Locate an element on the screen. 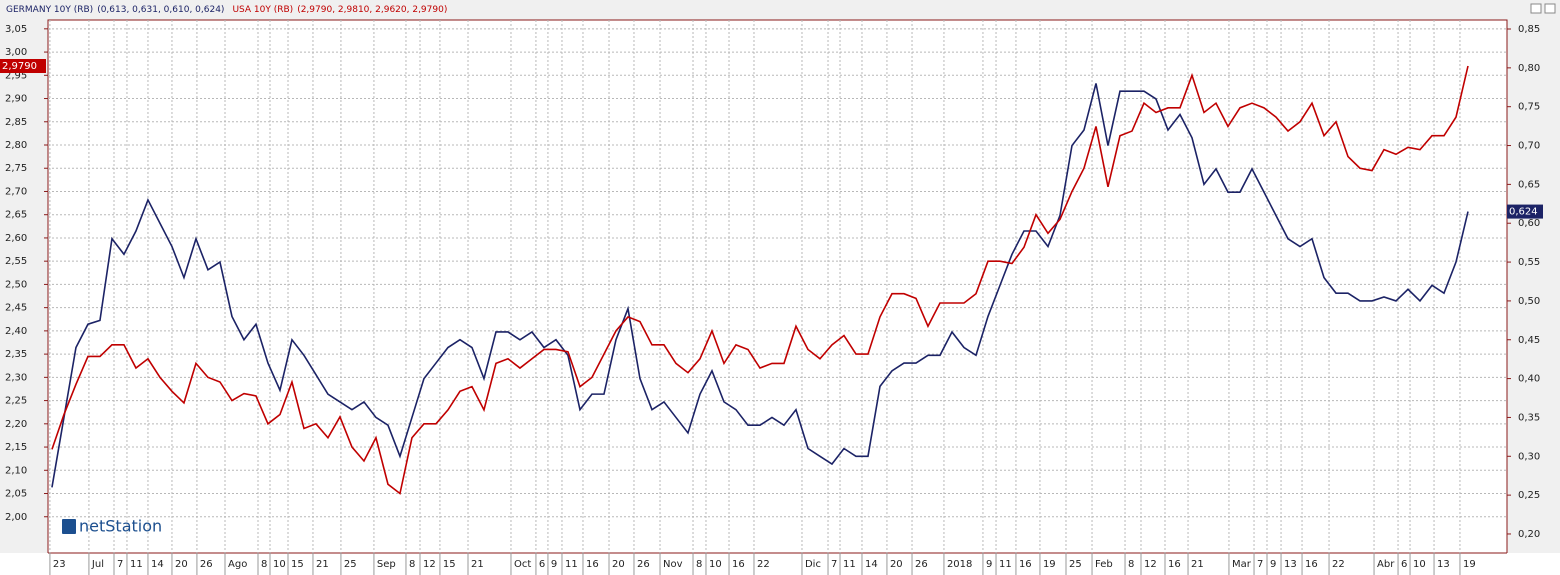  x-tick-label: Nov is located at coordinates (673, 564).